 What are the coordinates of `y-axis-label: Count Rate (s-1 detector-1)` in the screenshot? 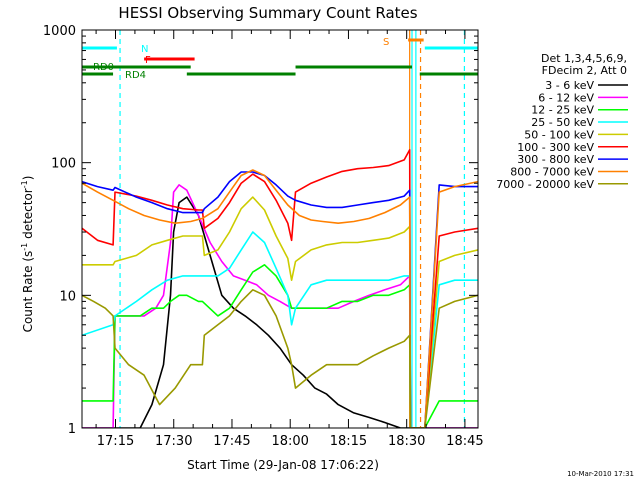 It's located at (27, 254).